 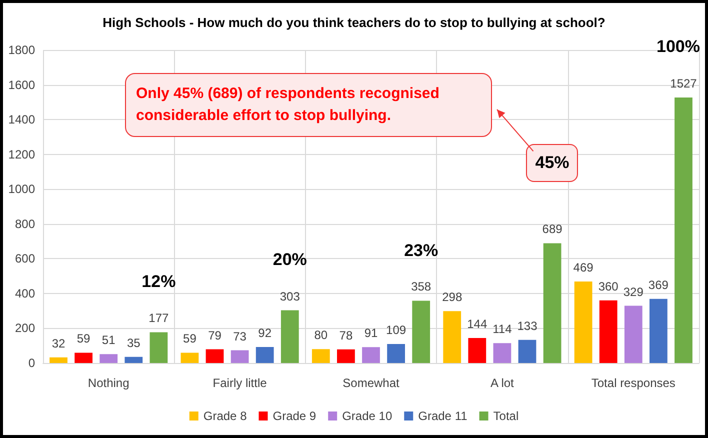 What do you see at coordinates (25, 293) in the screenshot?
I see `y-tick-label: 400` at bounding box center [25, 293].